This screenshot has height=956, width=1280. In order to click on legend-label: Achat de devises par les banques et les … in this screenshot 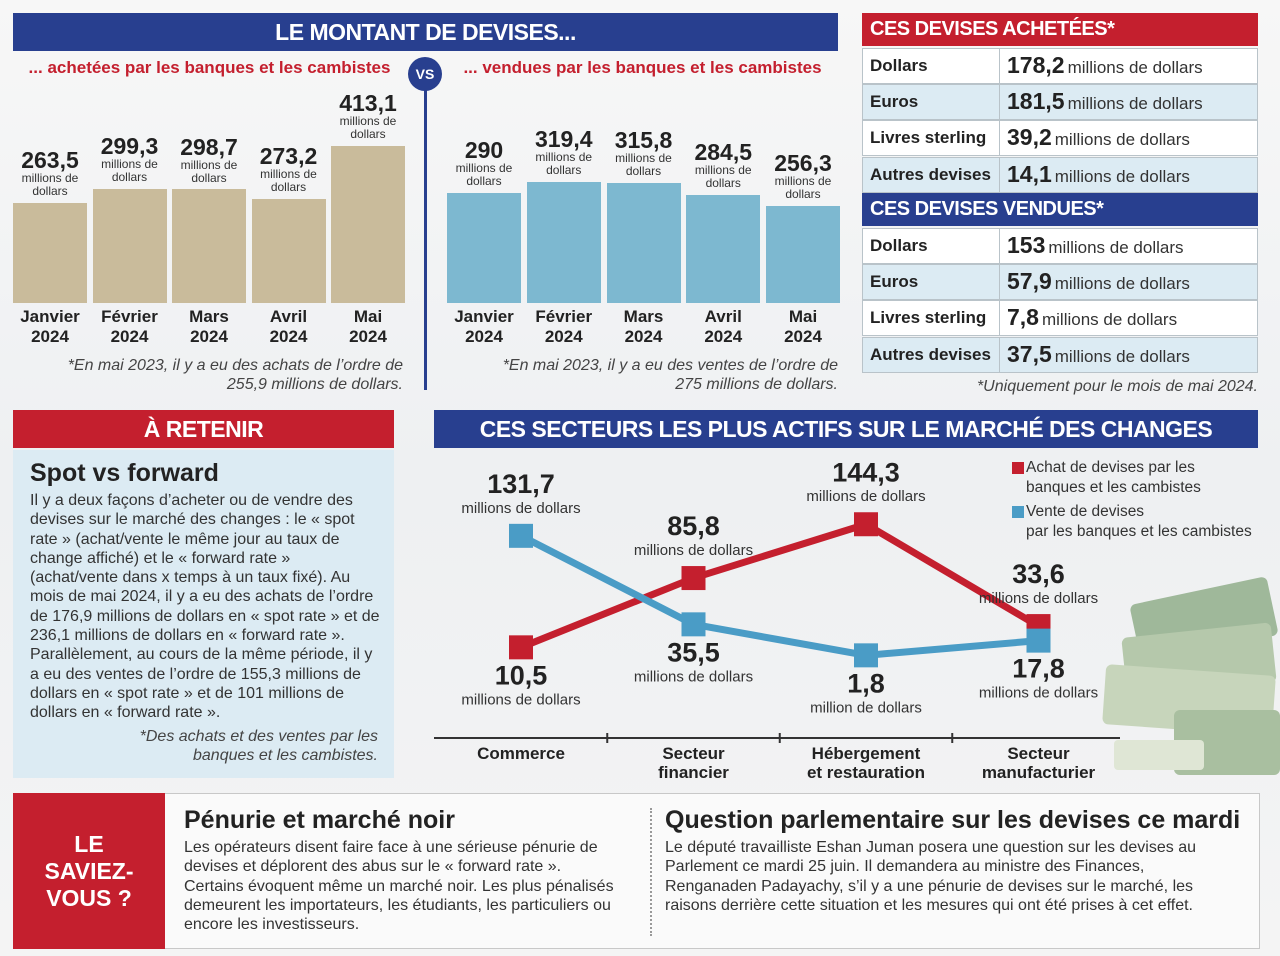, I will do `click(1113, 477)`.